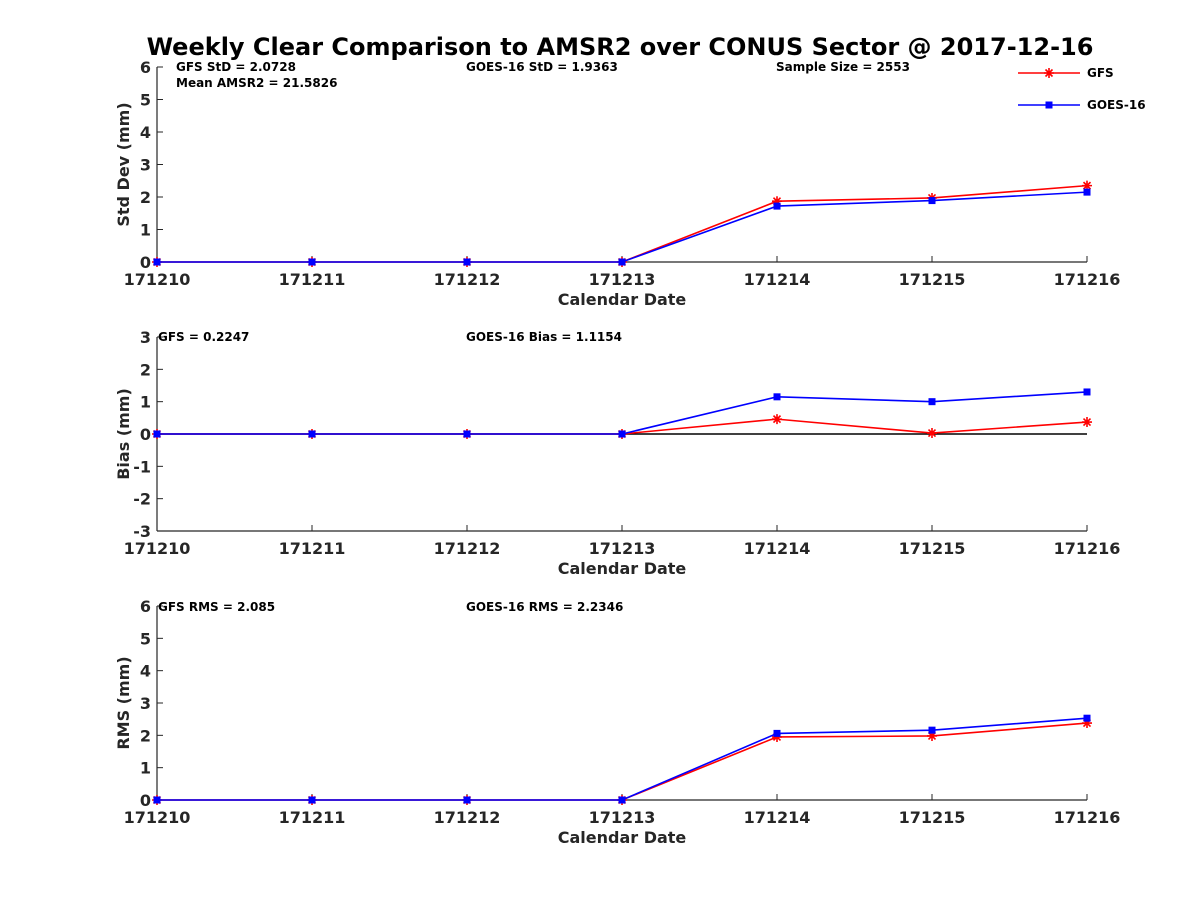 This screenshot has width=1200, height=900. I want to click on series-line-goes16, so click(622, 759).